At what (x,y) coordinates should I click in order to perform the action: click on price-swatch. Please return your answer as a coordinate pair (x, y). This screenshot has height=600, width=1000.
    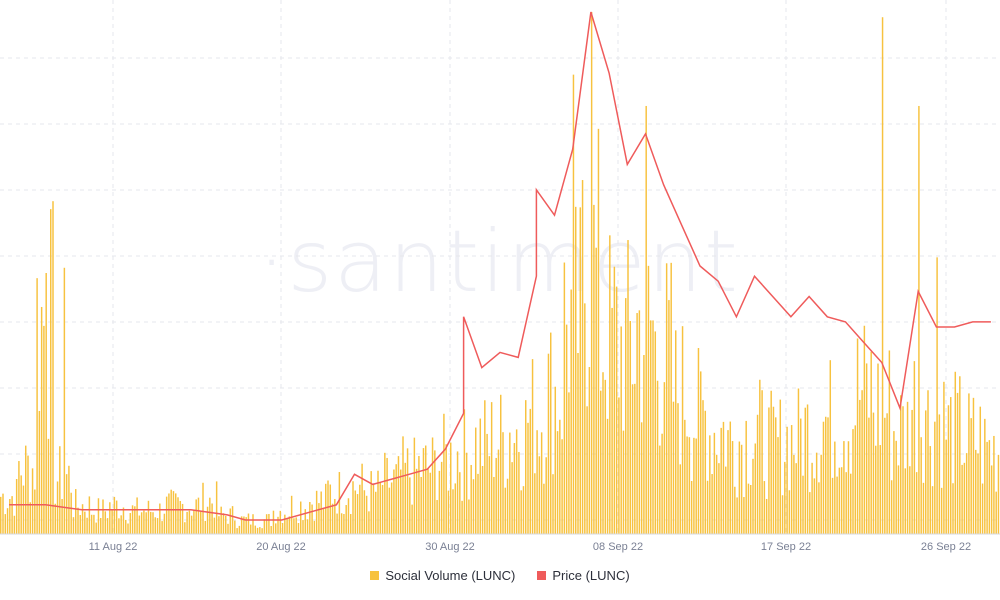
    Looking at the image, I should click on (542, 575).